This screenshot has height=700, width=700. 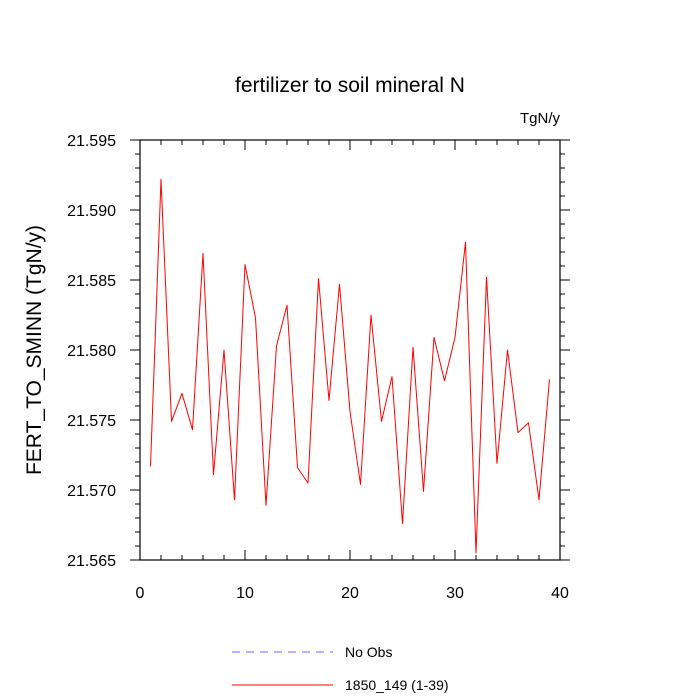 I want to click on legend: No Obs 1850_149 (1-39), so click(x=340, y=668).